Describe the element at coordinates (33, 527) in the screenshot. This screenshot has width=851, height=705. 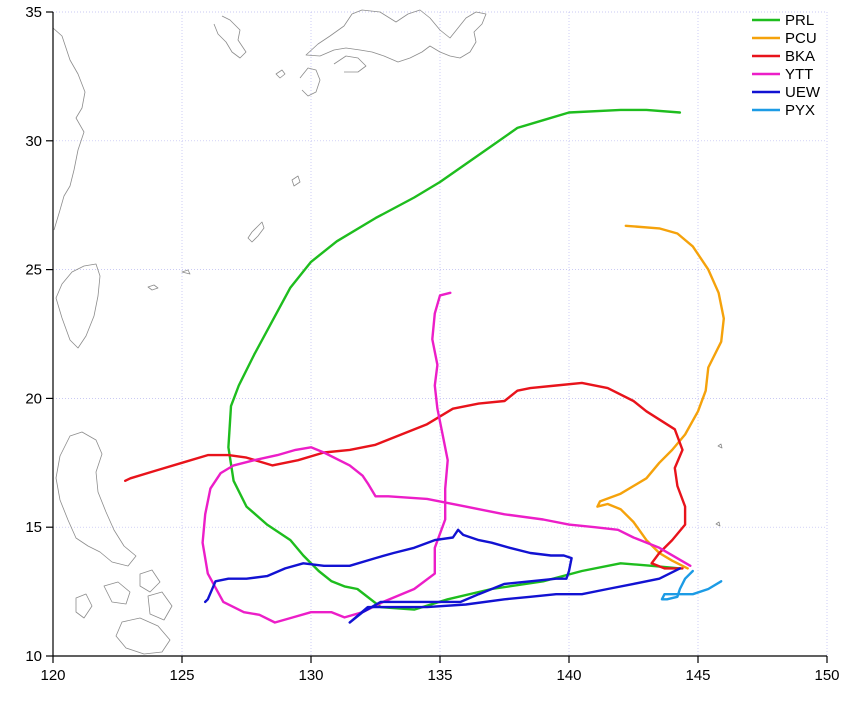
I see `y-tick-label: 15` at that location.